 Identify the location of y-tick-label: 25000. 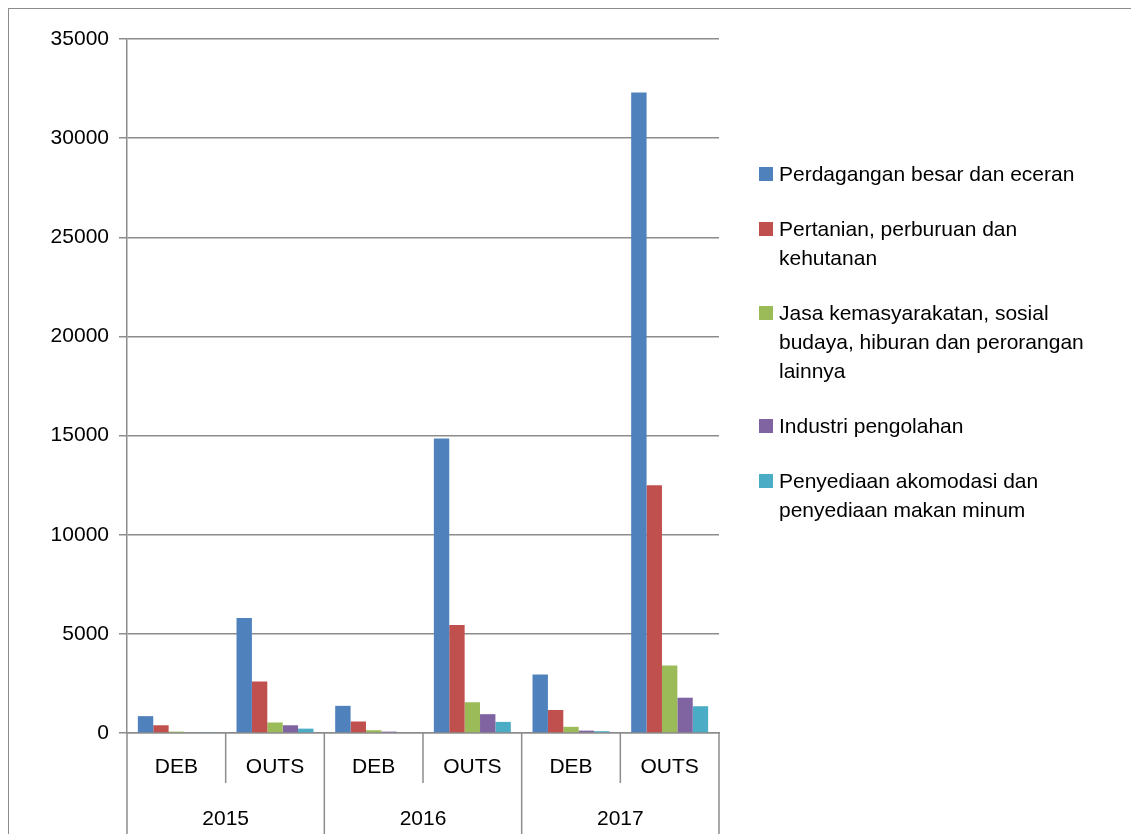
(79, 236).